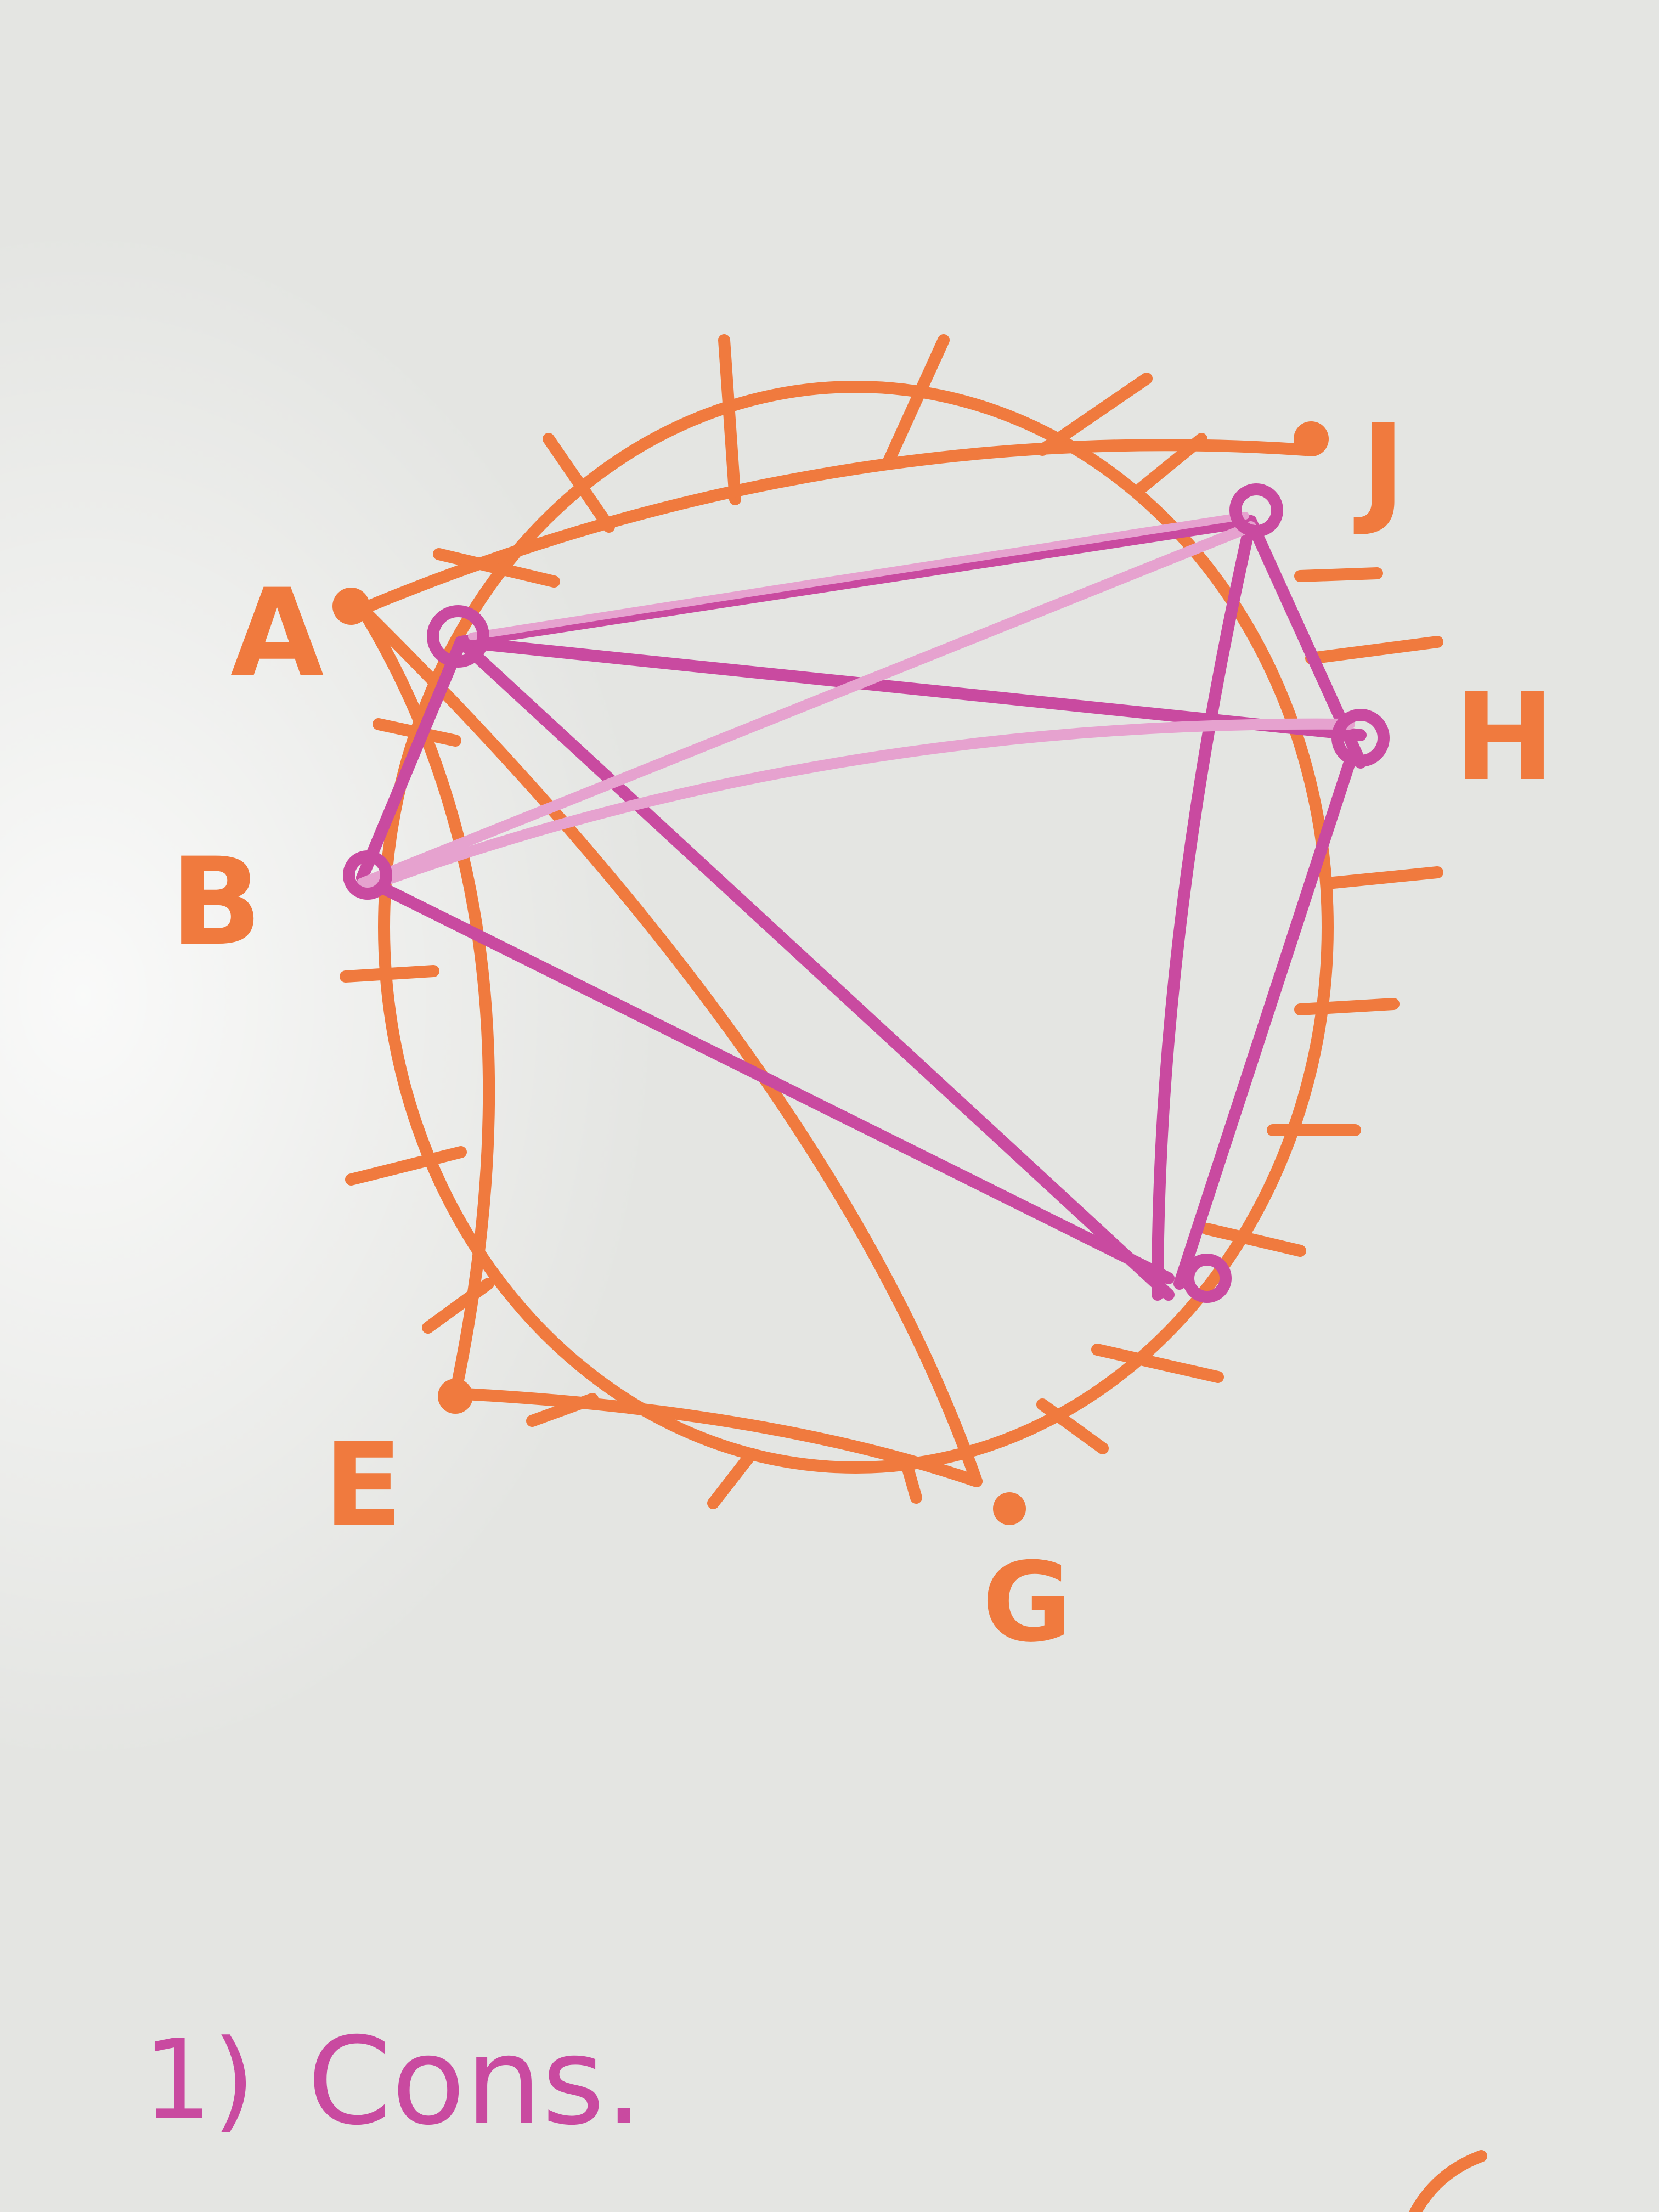  What do you see at coordinates (368, 875) in the screenshot?
I see `vertex-B-node` at bounding box center [368, 875].